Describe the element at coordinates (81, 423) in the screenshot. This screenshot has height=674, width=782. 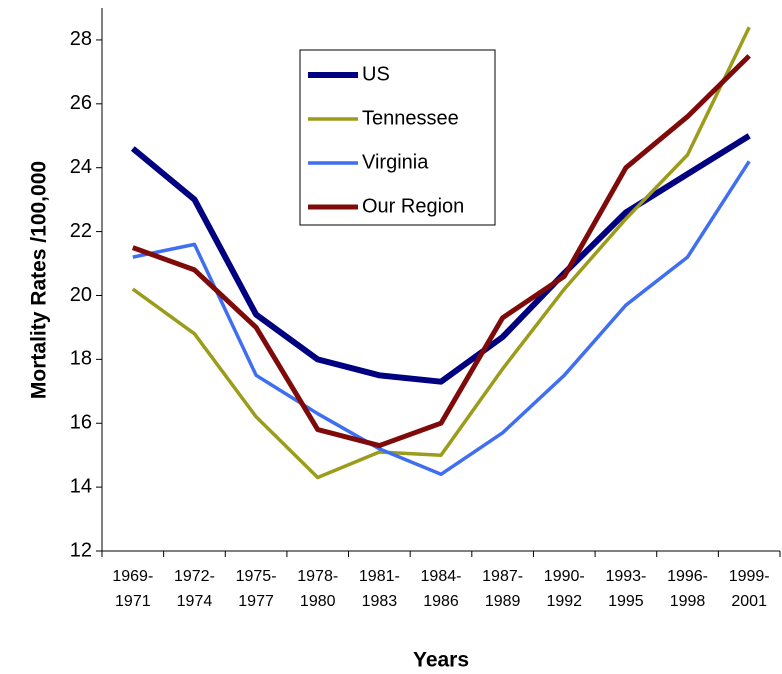
I see `y-tick-label: 16` at that location.